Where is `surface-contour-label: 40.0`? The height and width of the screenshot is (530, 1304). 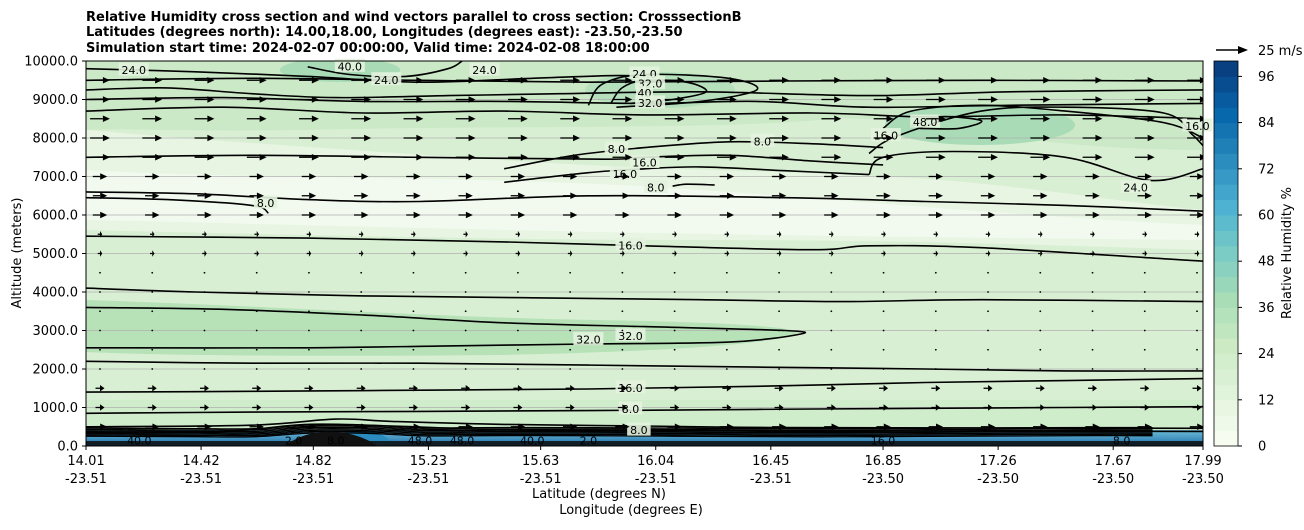 surface-contour-label: 40.0 is located at coordinates (532, 440).